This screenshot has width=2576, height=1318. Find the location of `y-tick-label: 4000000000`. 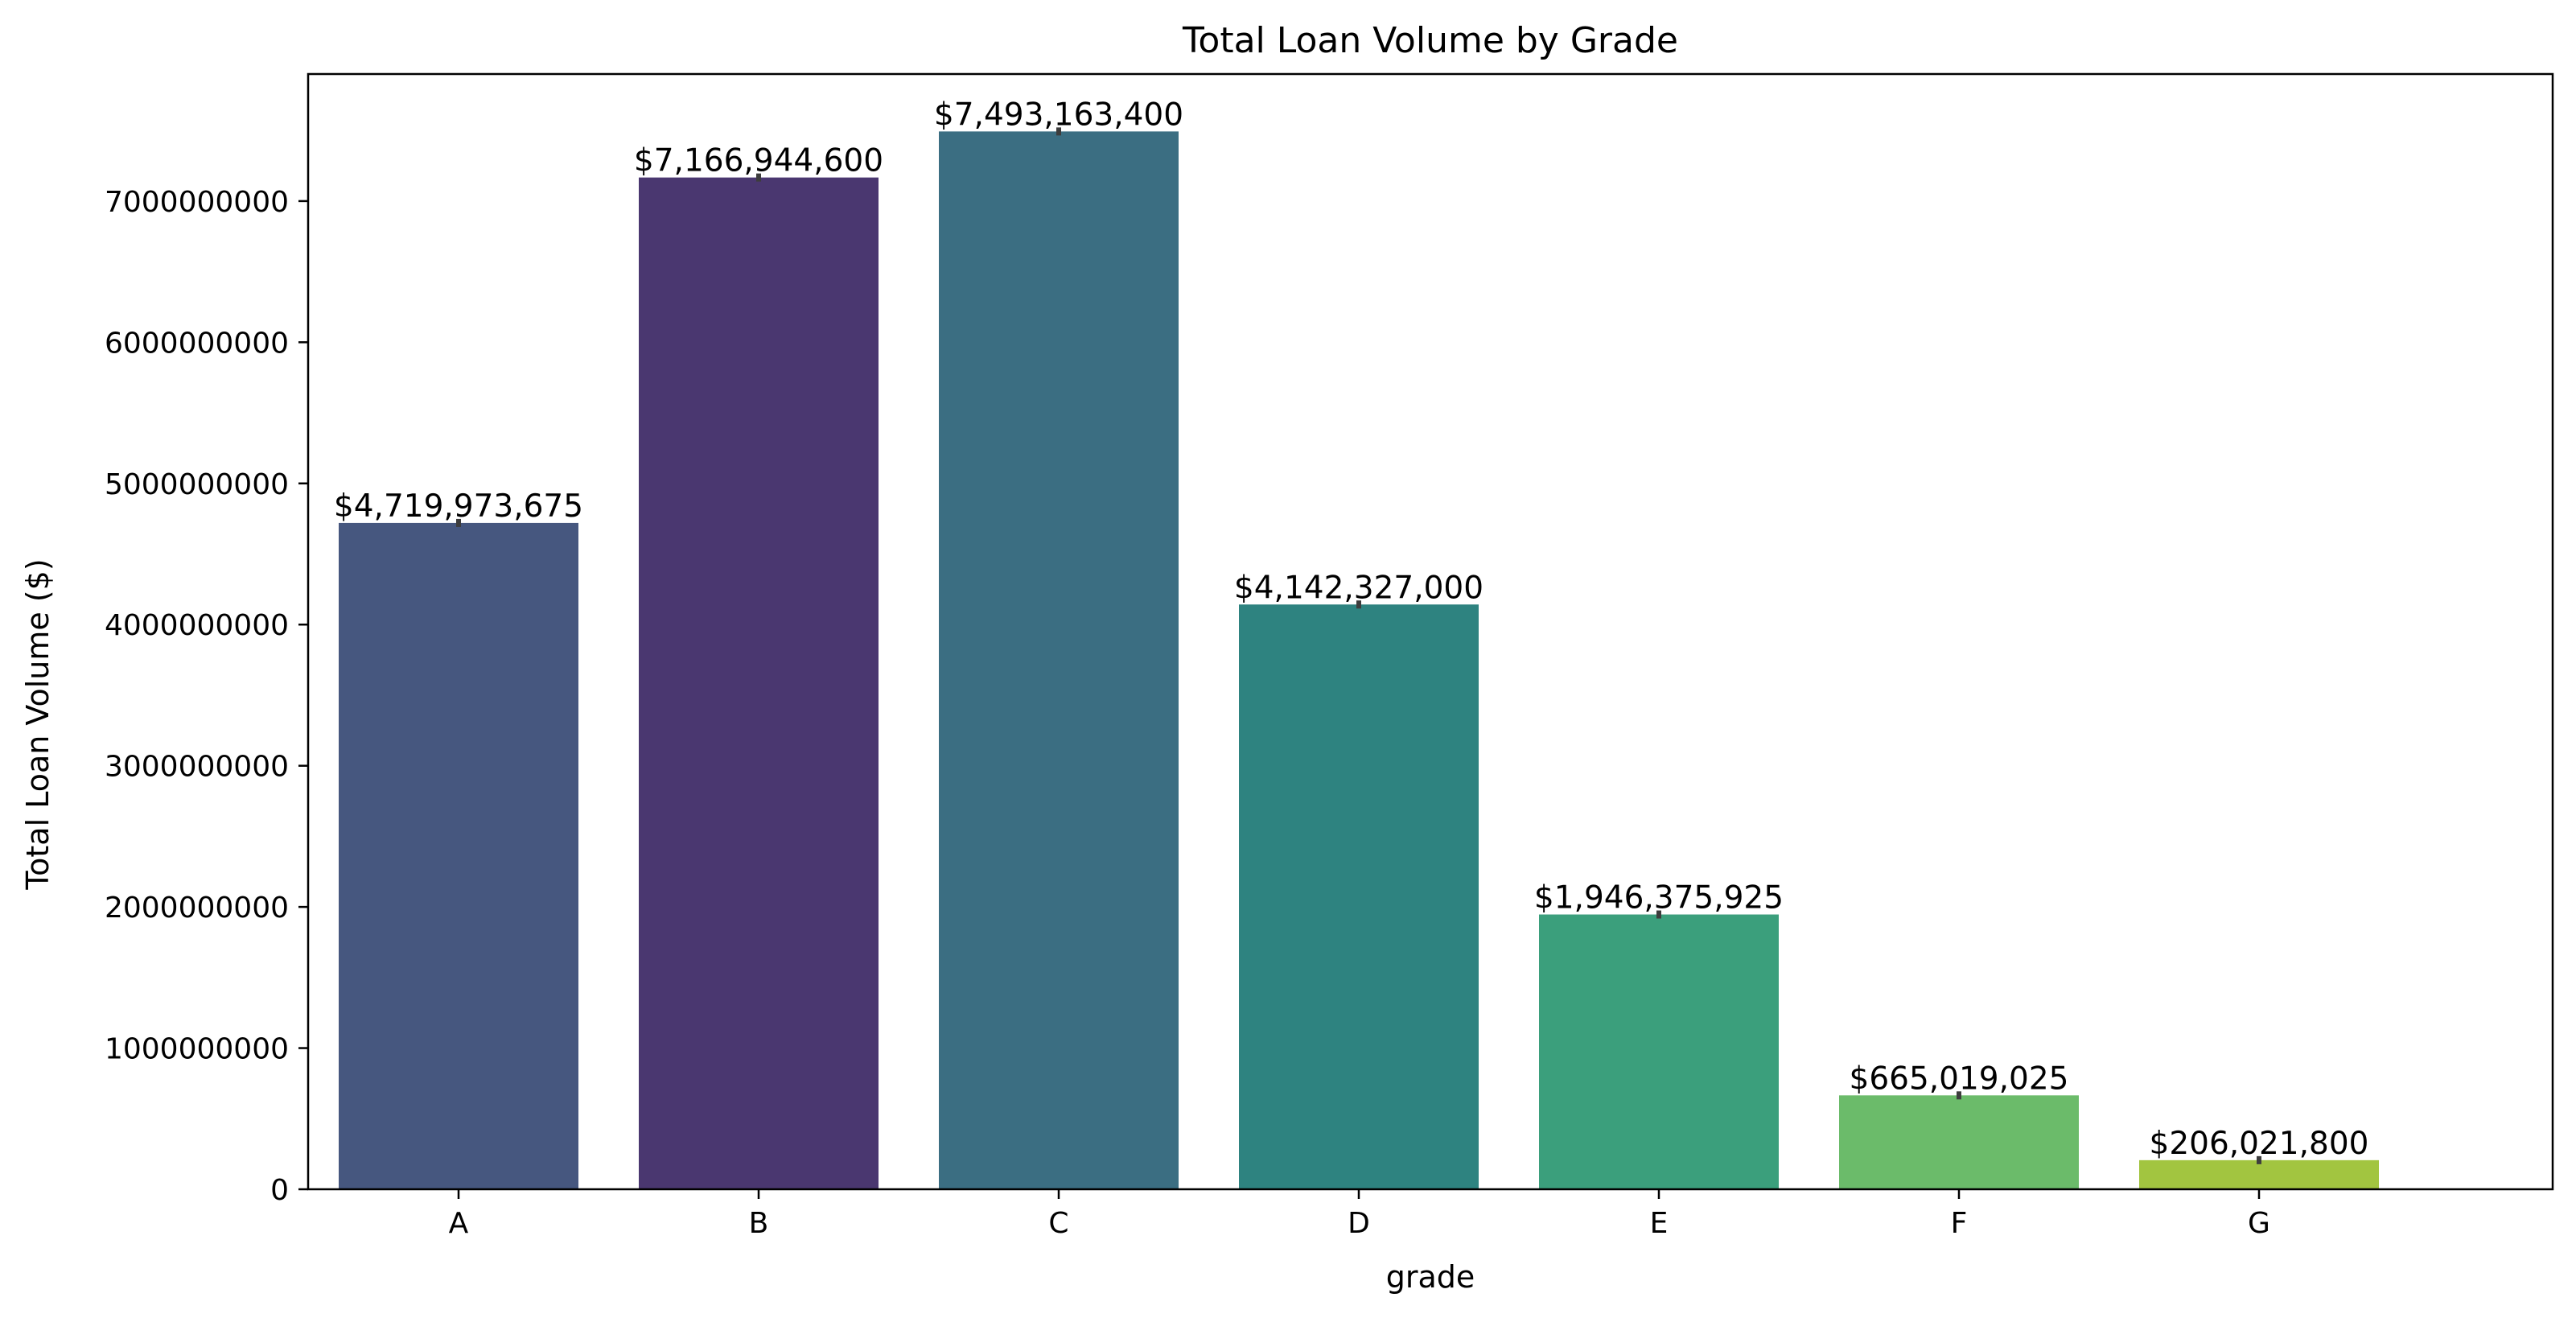

y-tick-label: 4000000000 is located at coordinates (197, 625).